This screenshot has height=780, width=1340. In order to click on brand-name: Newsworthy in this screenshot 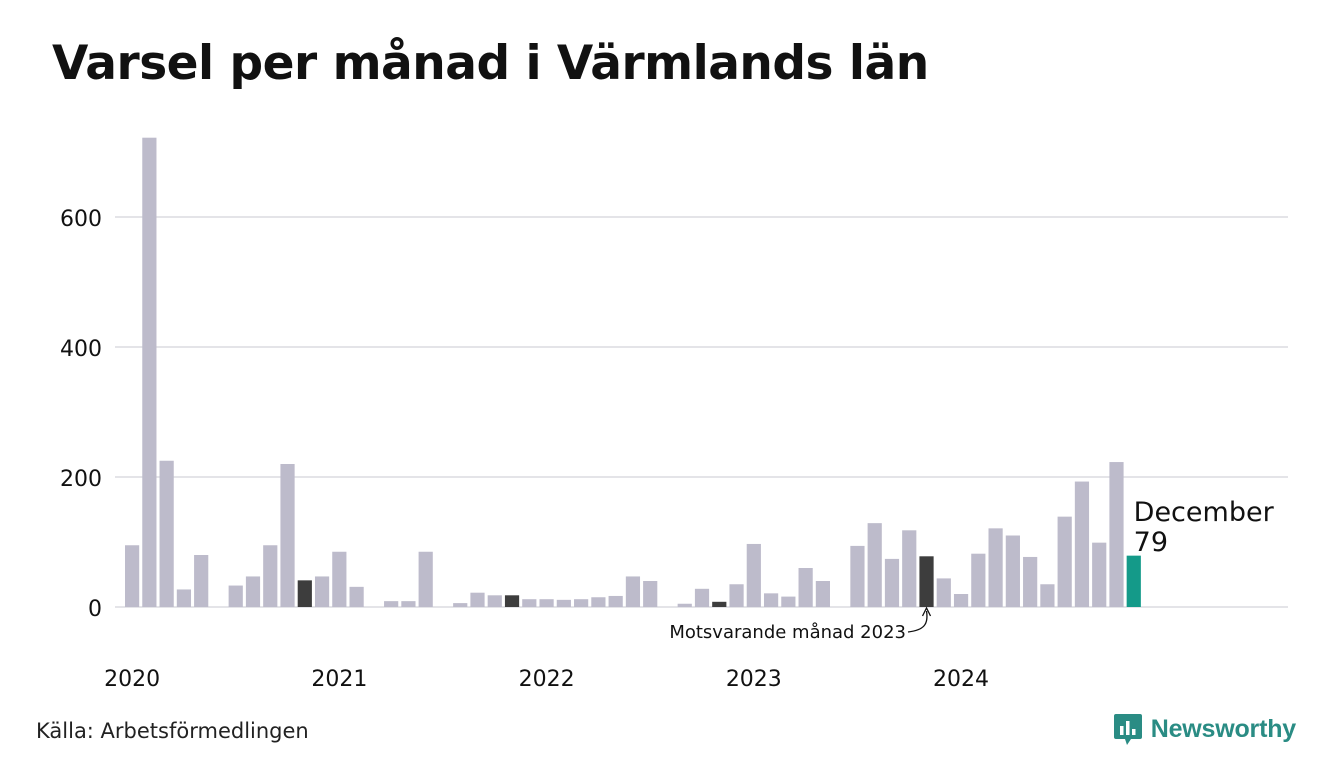, I will do `click(1223, 728)`.